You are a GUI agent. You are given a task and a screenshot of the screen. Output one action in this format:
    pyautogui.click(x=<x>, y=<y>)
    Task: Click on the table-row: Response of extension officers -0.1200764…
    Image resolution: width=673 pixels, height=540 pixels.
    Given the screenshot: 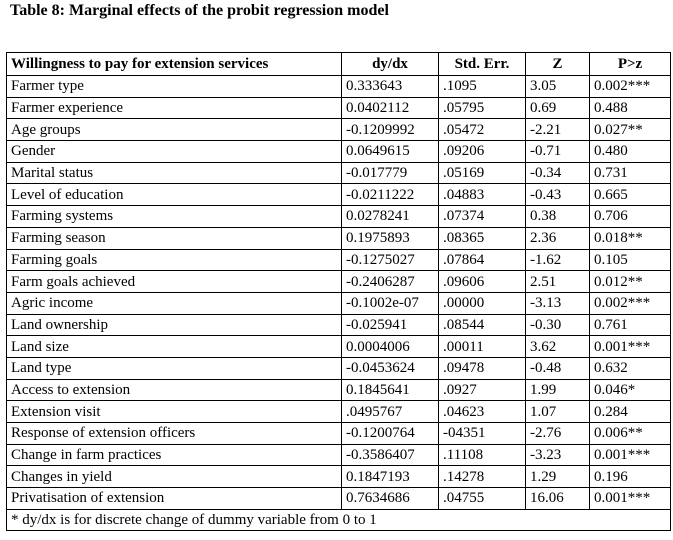 What is the action you would take?
    pyautogui.click(x=338, y=433)
    